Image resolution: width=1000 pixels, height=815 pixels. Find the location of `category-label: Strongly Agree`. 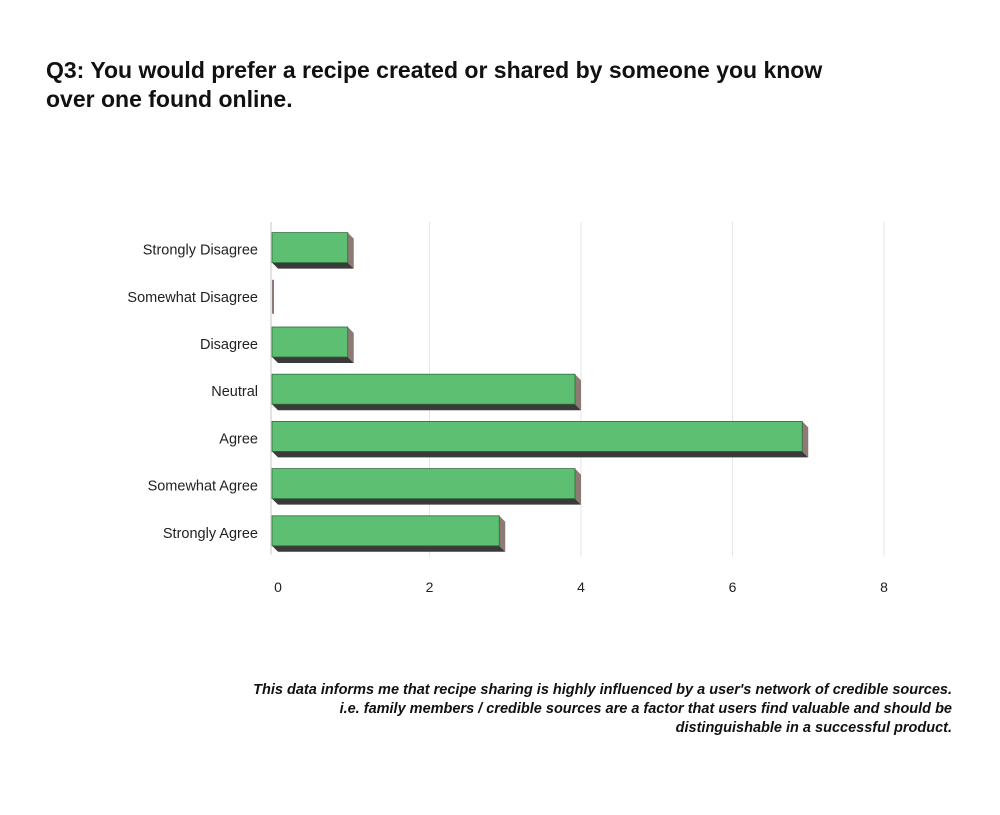

category-label: Strongly Agree is located at coordinates (210, 534).